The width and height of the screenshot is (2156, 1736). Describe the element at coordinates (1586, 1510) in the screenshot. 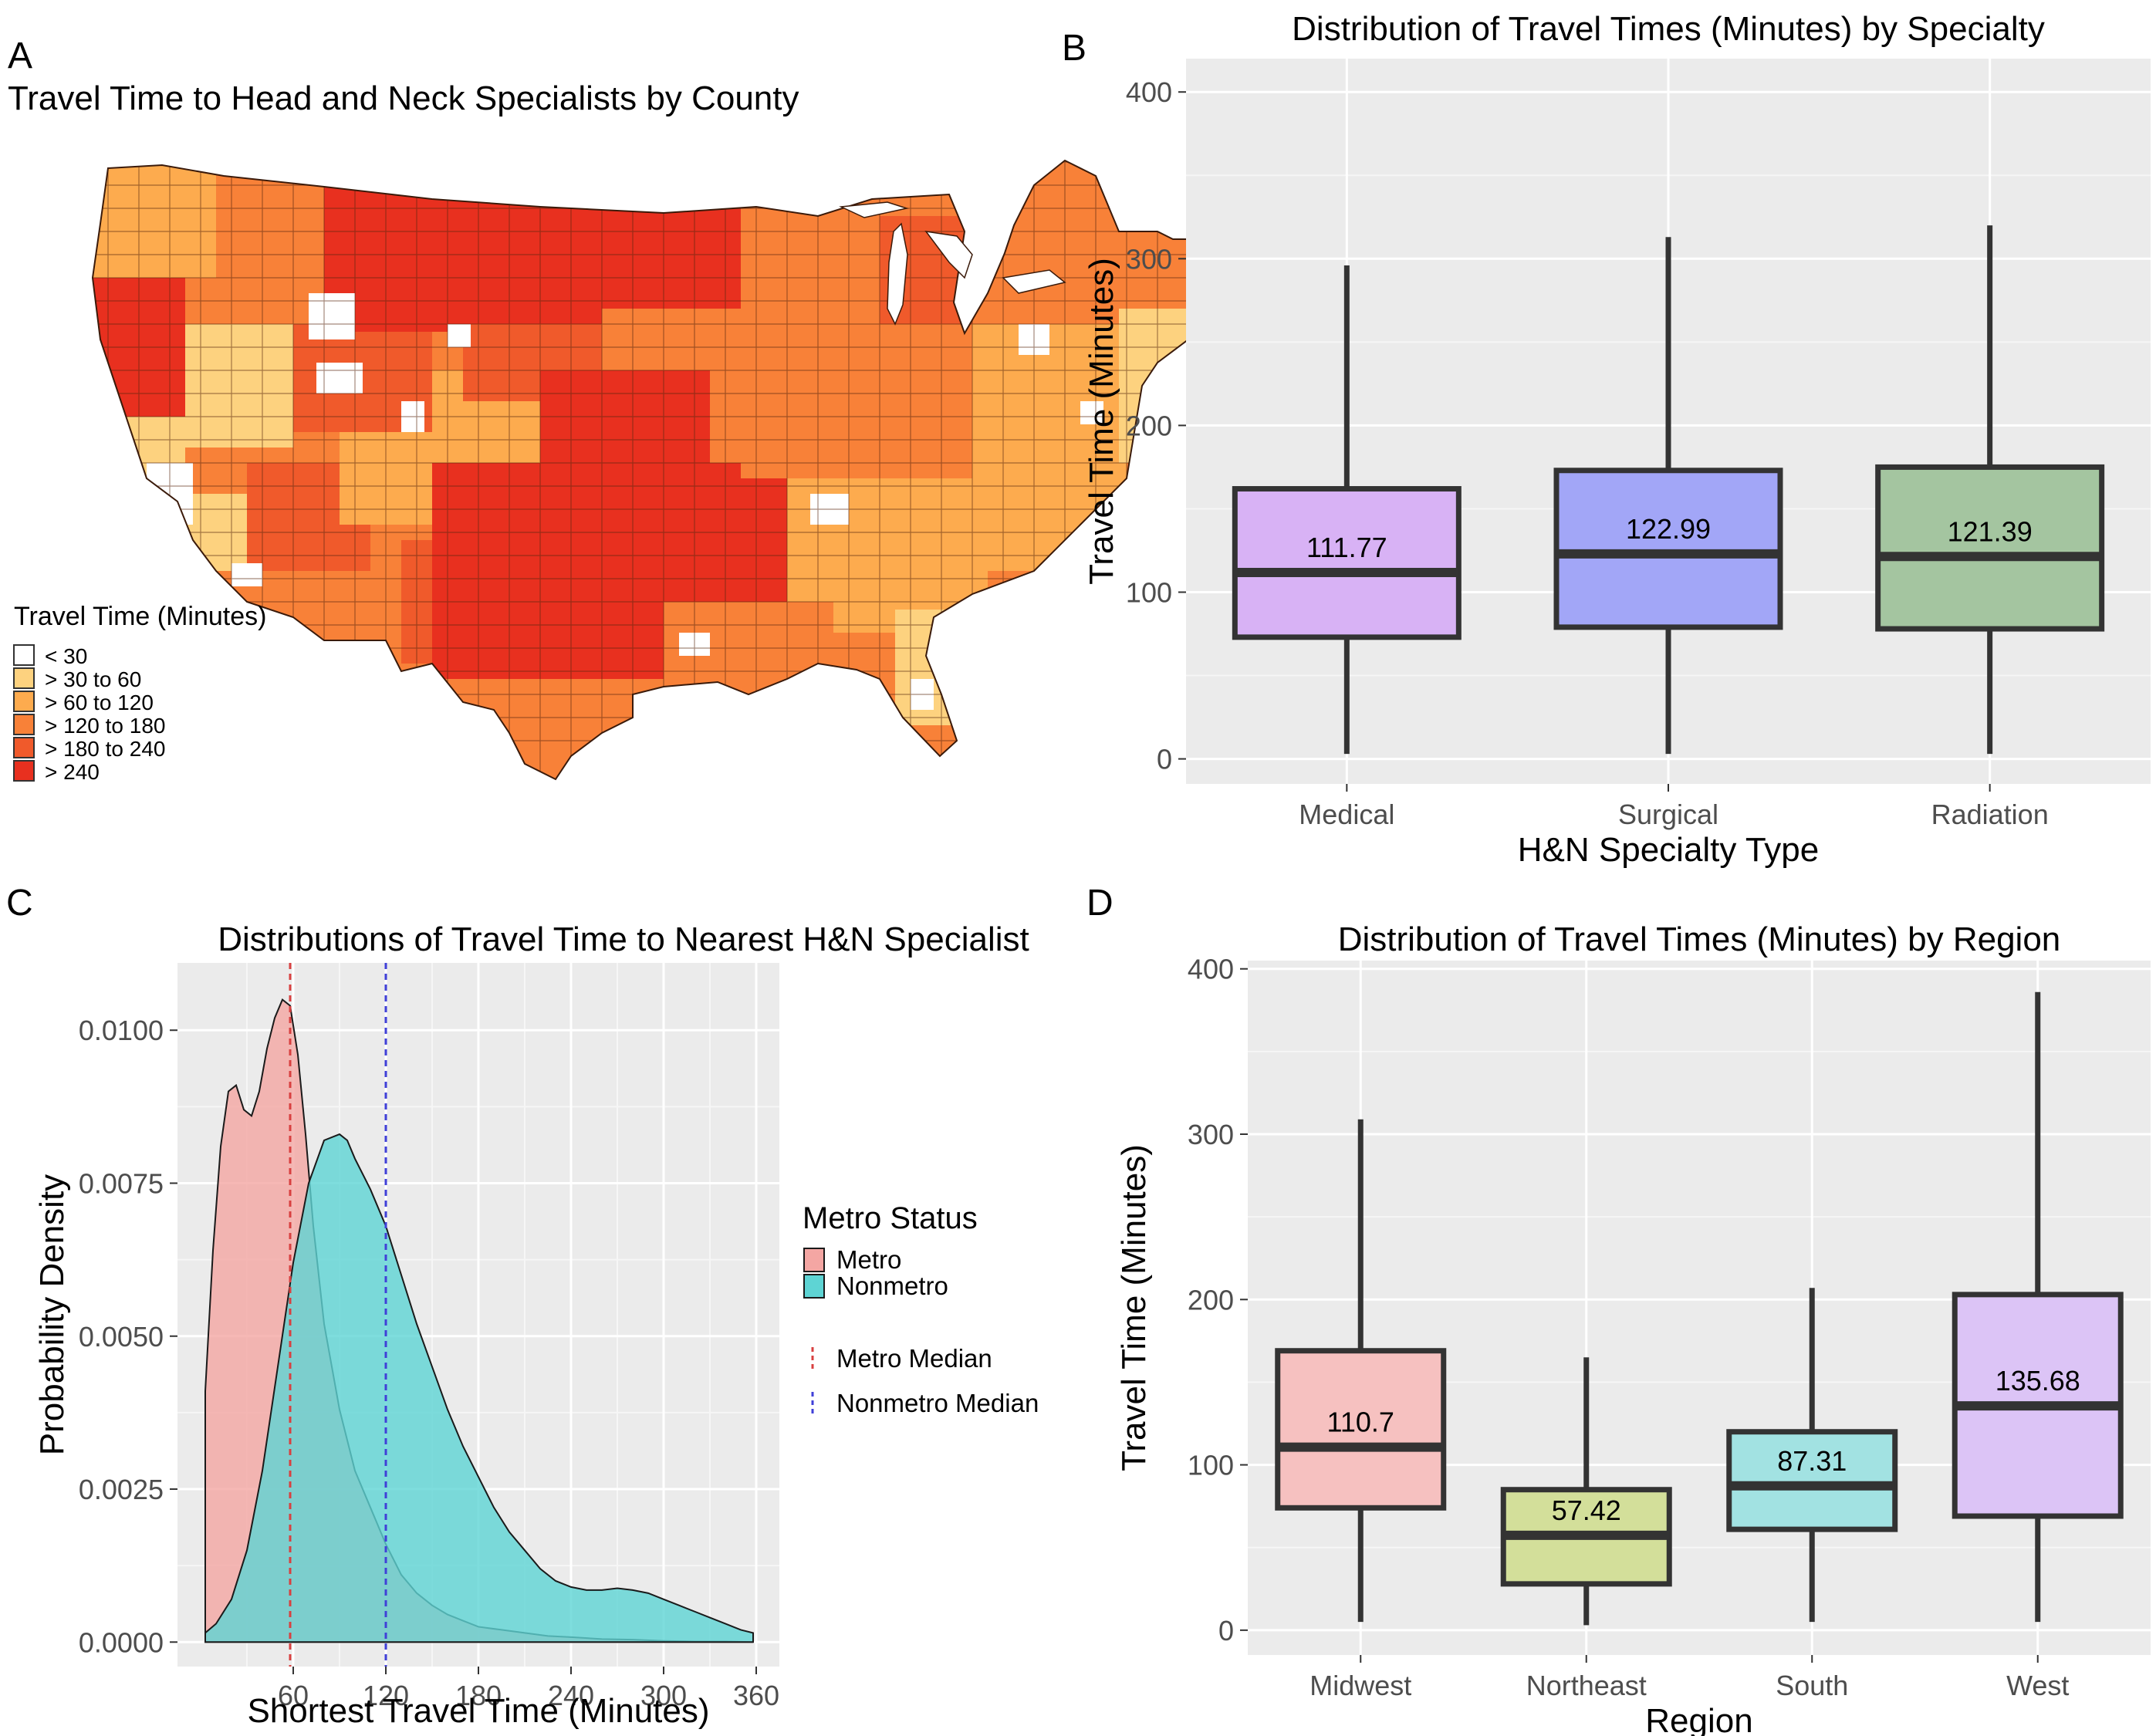

I see `median-label: 57.42` at that location.